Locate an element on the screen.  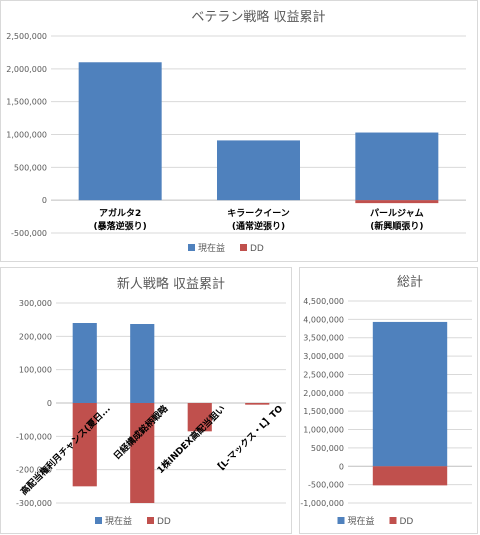
y-tick-label: -300,000 is located at coordinates (34, 503).